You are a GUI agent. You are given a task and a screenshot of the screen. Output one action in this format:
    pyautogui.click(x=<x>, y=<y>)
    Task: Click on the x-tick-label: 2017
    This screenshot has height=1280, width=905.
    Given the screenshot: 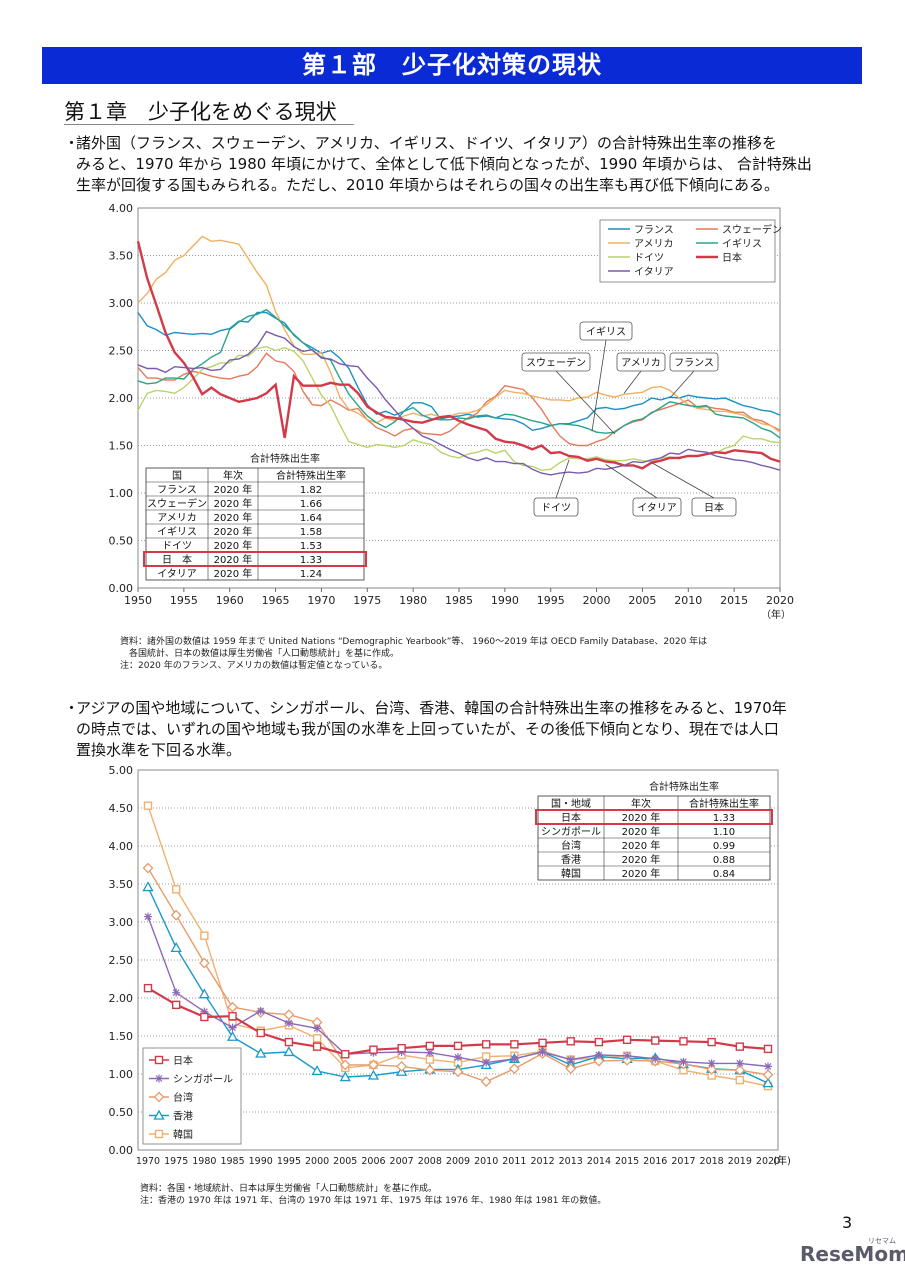 What is the action you would take?
    pyautogui.click(x=683, y=1161)
    